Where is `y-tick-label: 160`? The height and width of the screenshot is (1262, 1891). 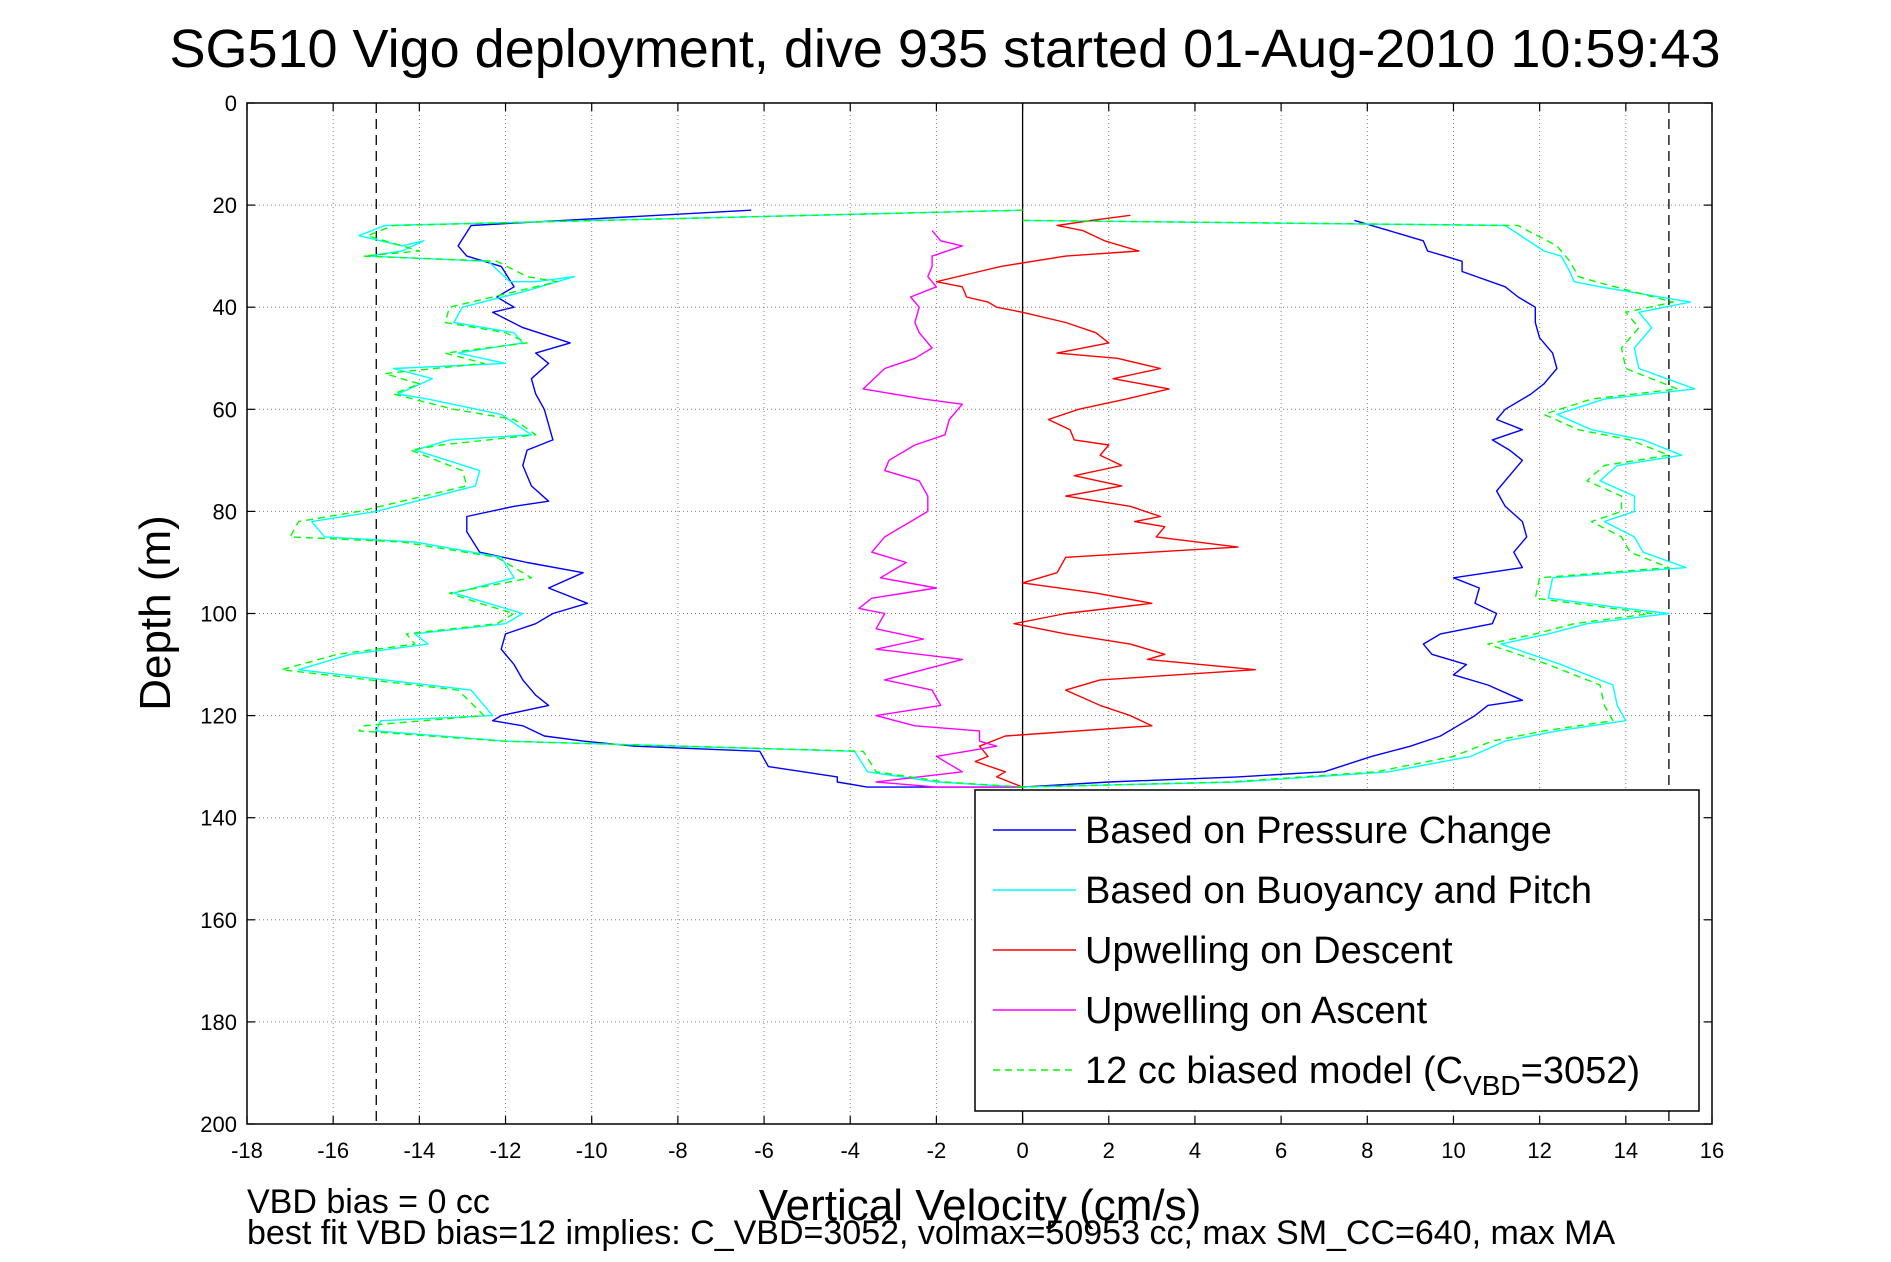 y-tick-label: 160 is located at coordinates (218, 920).